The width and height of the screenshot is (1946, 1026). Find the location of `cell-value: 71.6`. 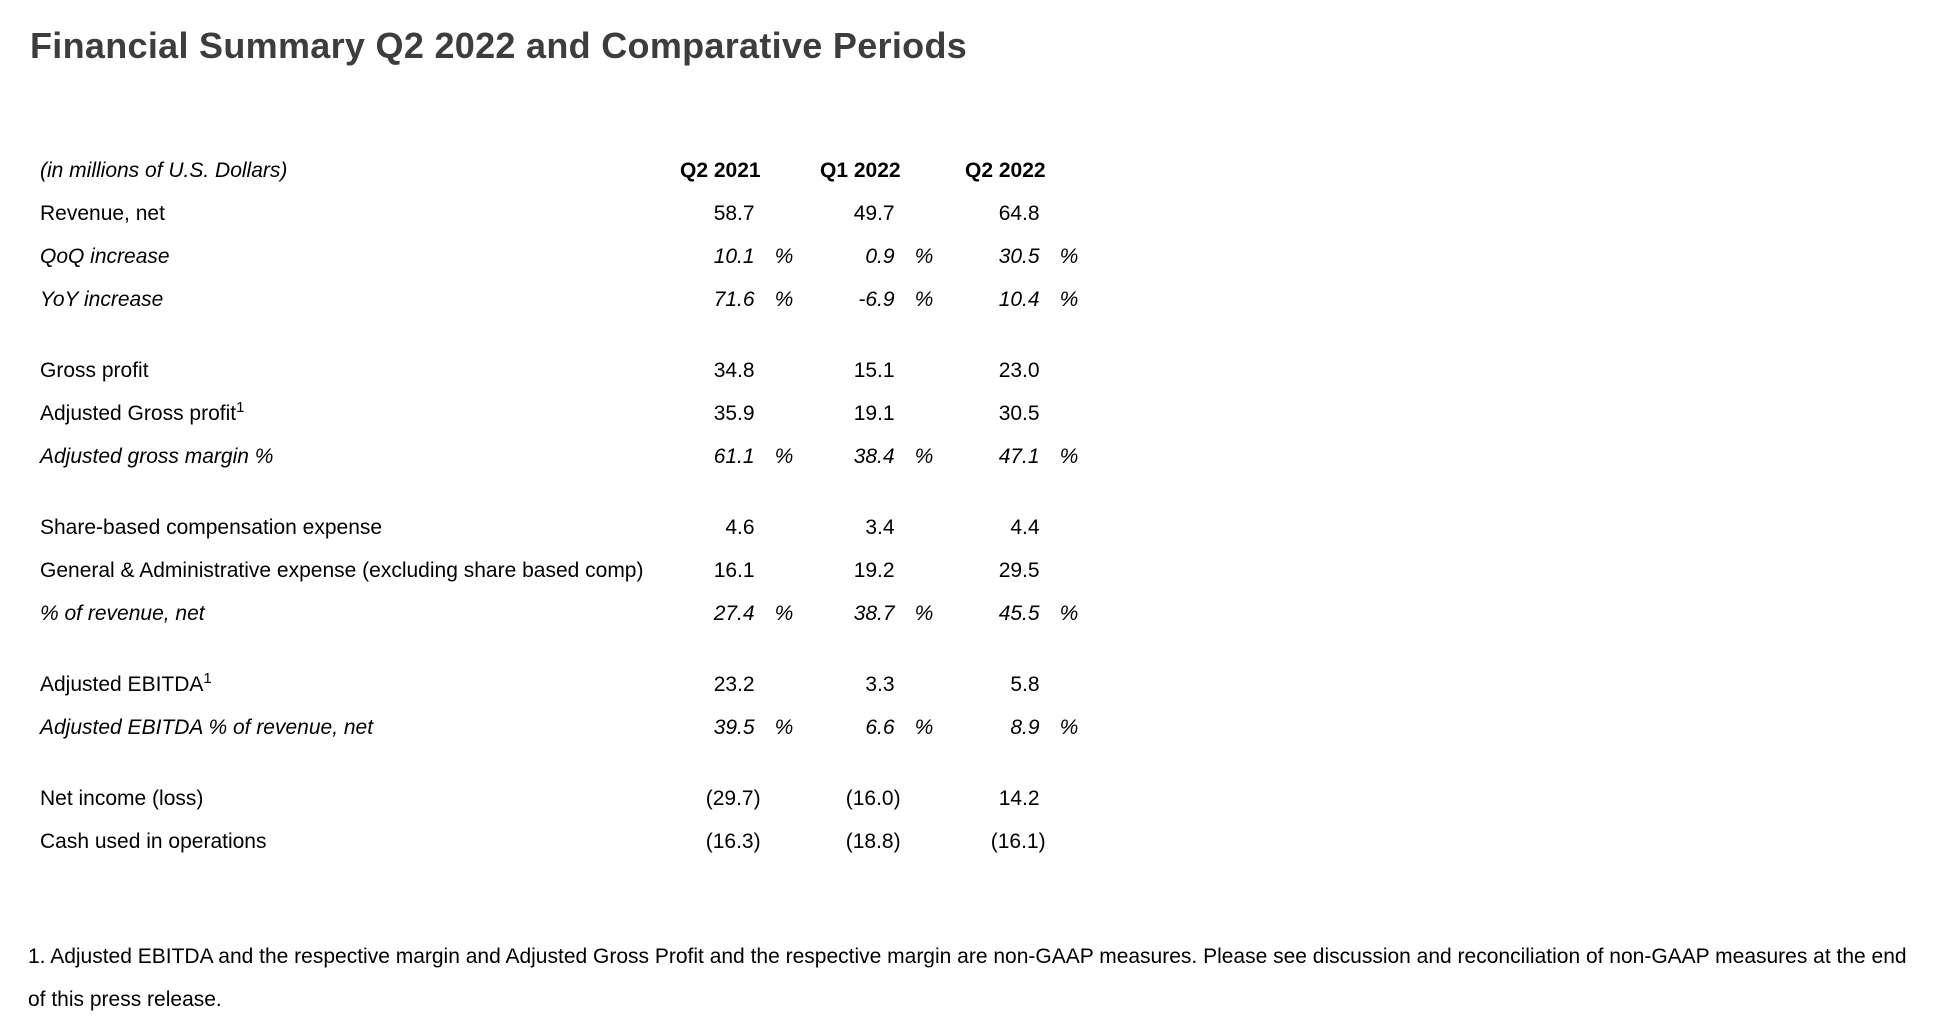

cell-value: 71.6 is located at coordinates (734, 299).